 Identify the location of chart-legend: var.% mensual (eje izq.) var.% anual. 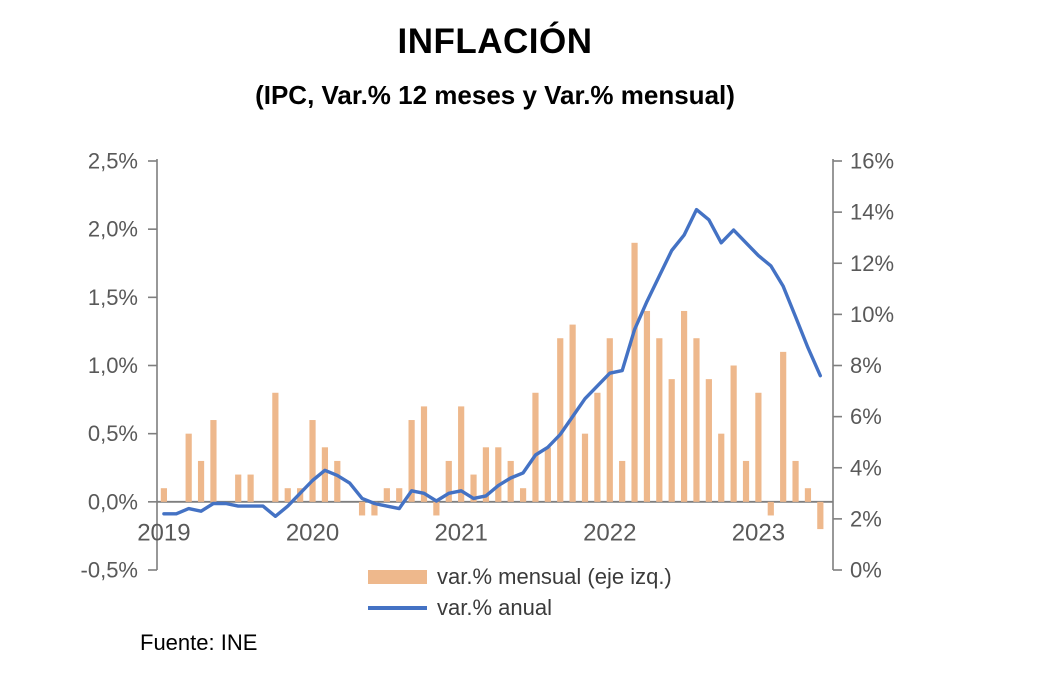
(520, 592).